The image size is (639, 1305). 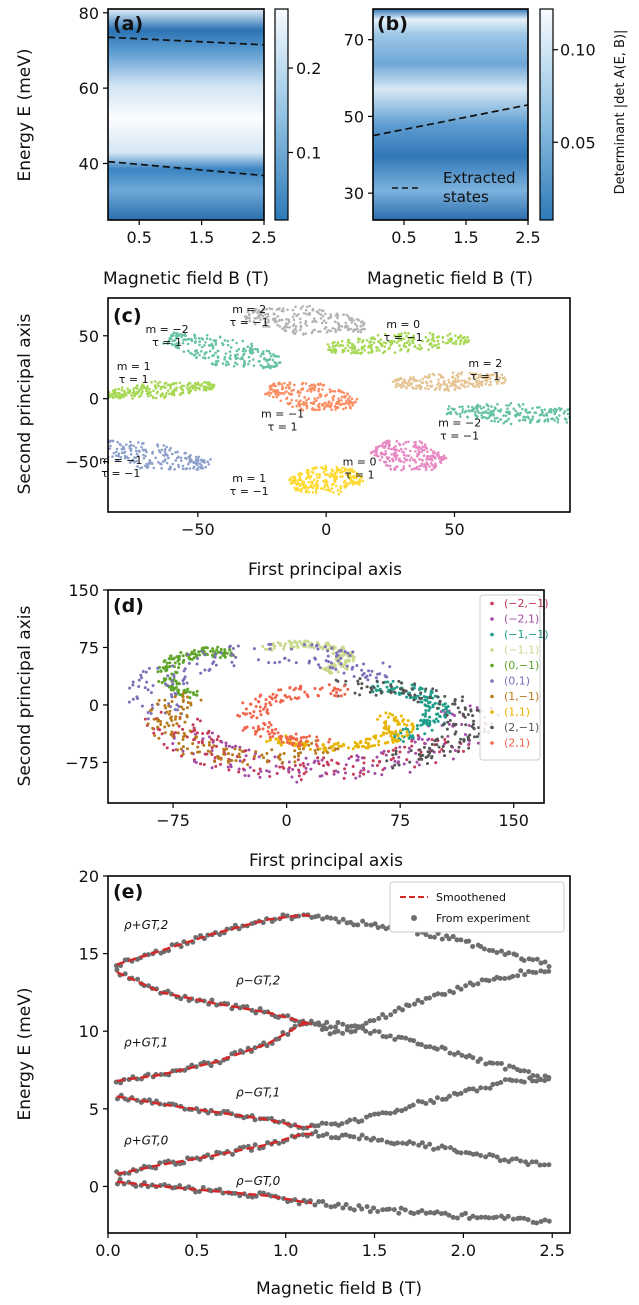 I want to click on panel-e-ylabel: Energy E (meV), so click(x=25, y=1054).